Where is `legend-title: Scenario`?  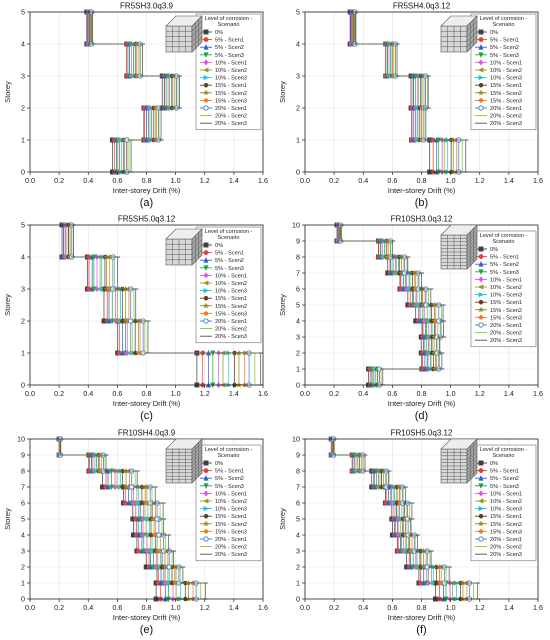 legend-title: Scenario is located at coordinates (228, 238).